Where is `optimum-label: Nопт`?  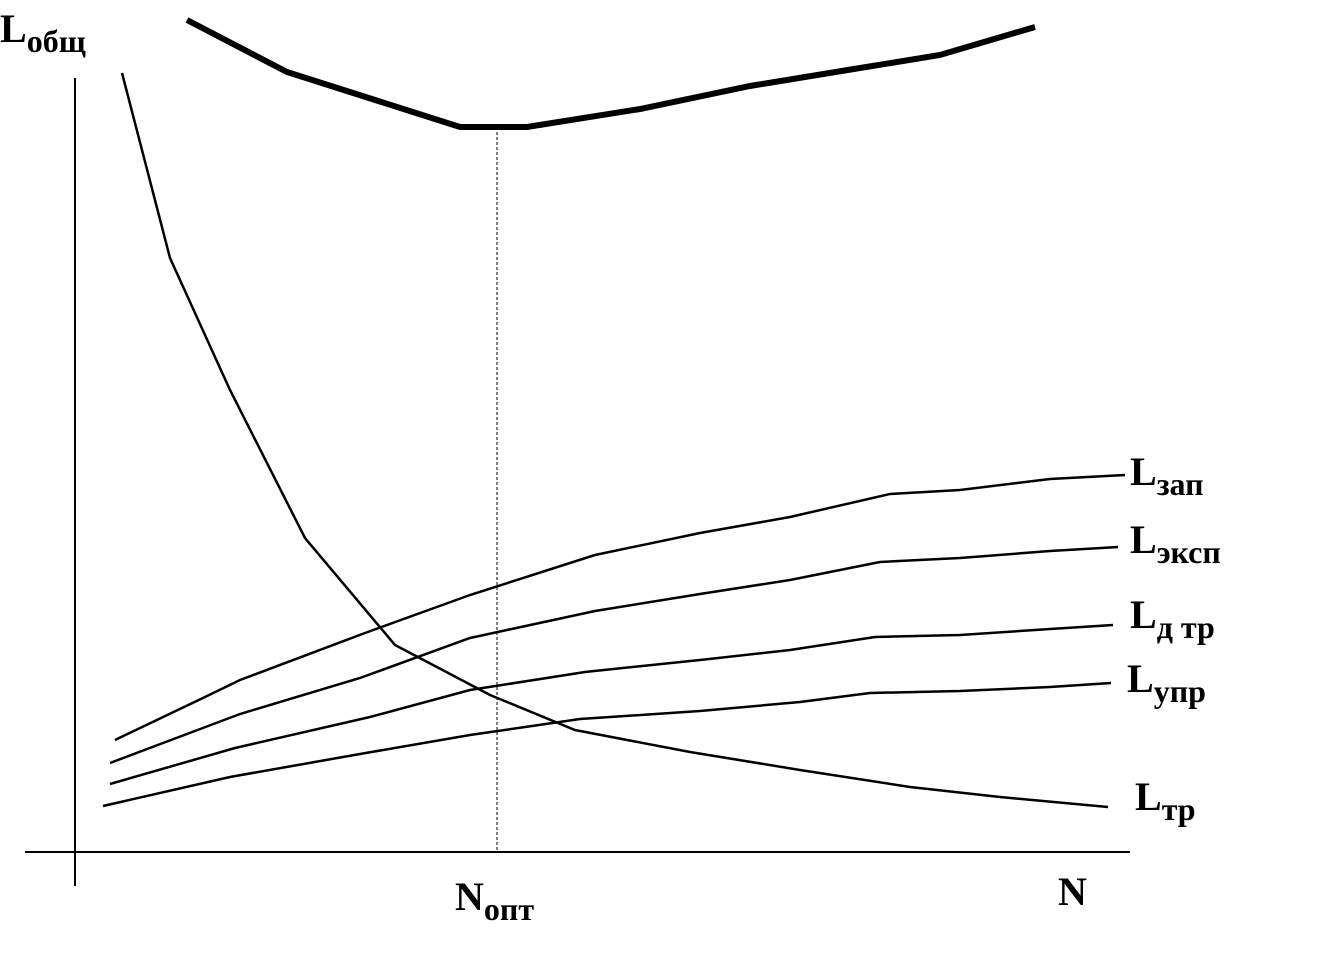
optimum-label: Nопт is located at coordinates (494, 900).